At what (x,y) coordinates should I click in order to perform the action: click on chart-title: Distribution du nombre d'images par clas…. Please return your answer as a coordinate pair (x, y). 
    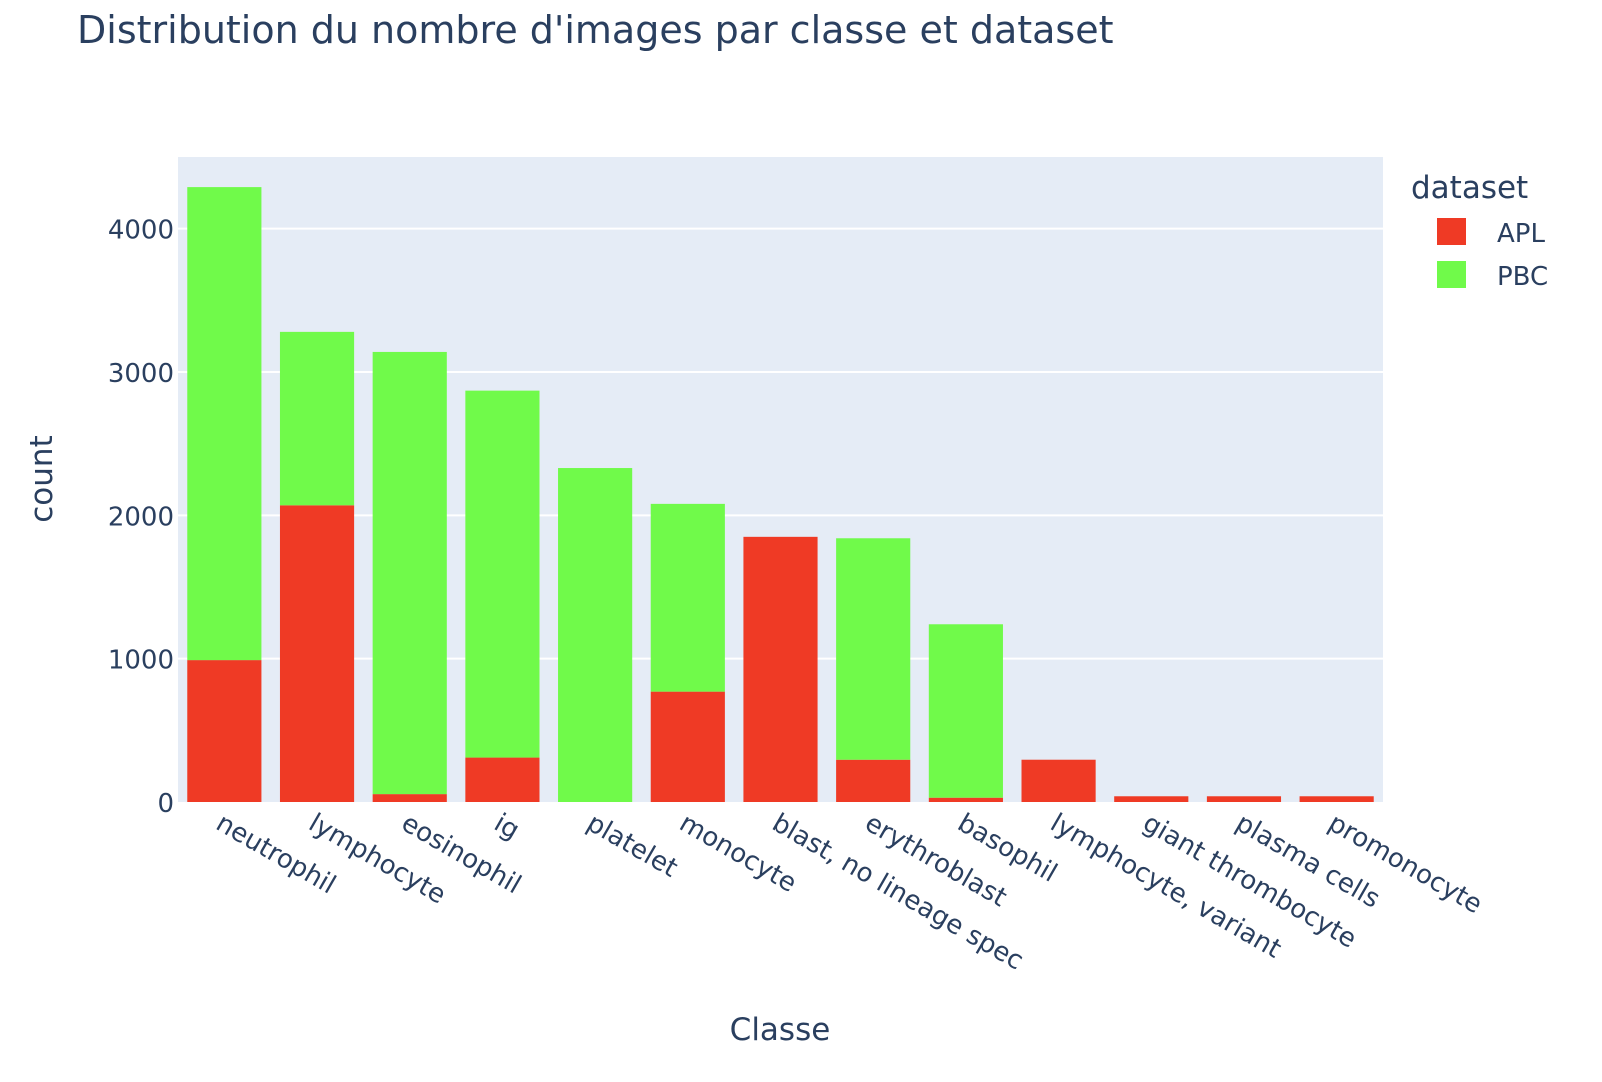
    Looking at the image, I should click on (595, 30).